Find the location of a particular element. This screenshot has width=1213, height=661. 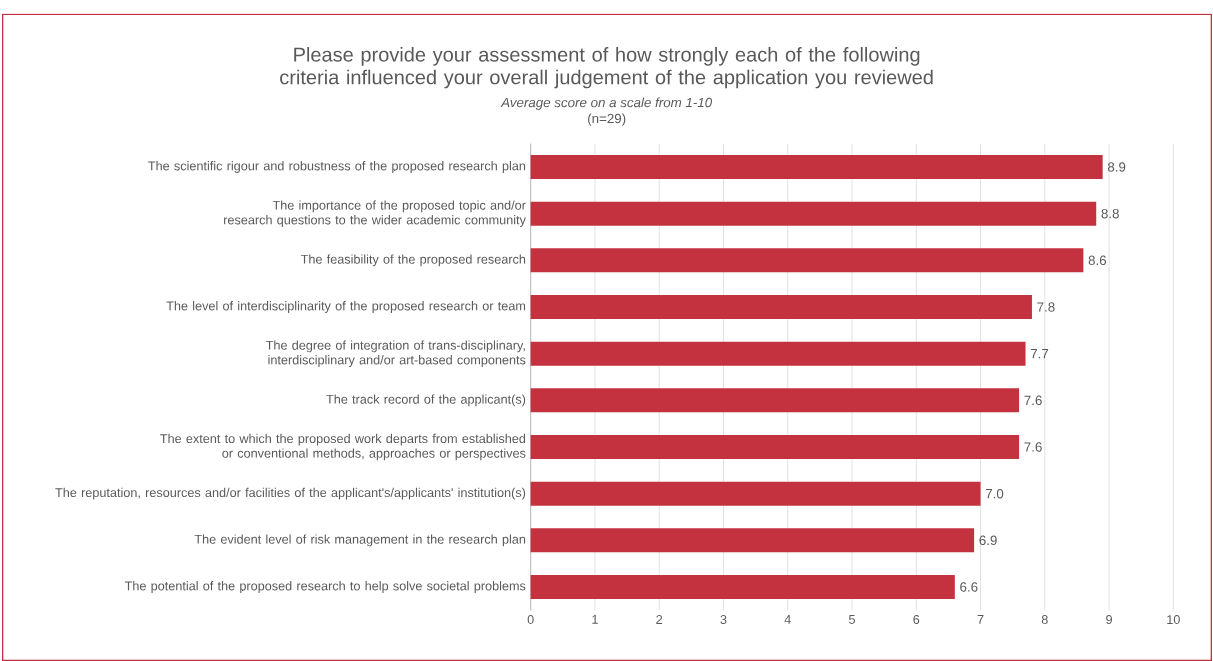

chart-subtitle: Average score on a scale from 1-10 is located at coordinates (606, 103).